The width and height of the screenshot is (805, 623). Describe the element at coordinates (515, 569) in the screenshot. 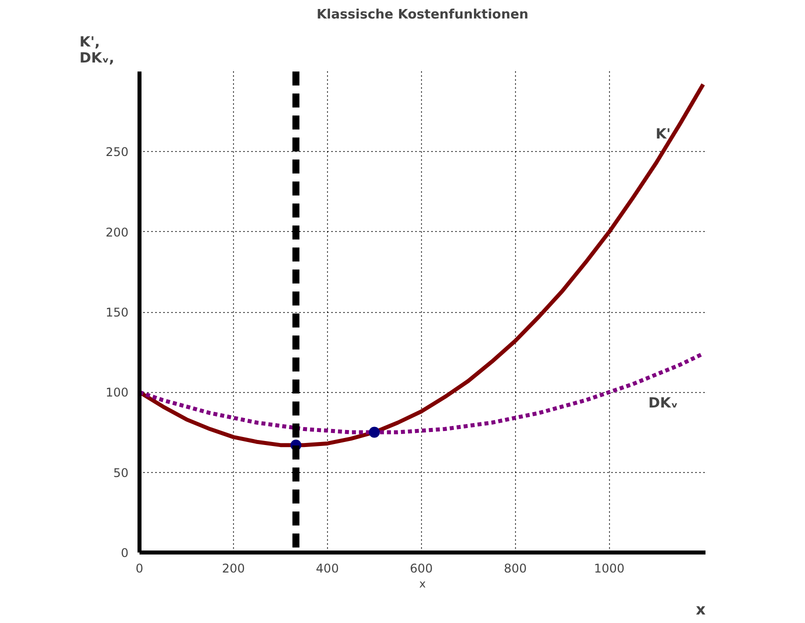

I see `x-tick-label: 800` at that location.